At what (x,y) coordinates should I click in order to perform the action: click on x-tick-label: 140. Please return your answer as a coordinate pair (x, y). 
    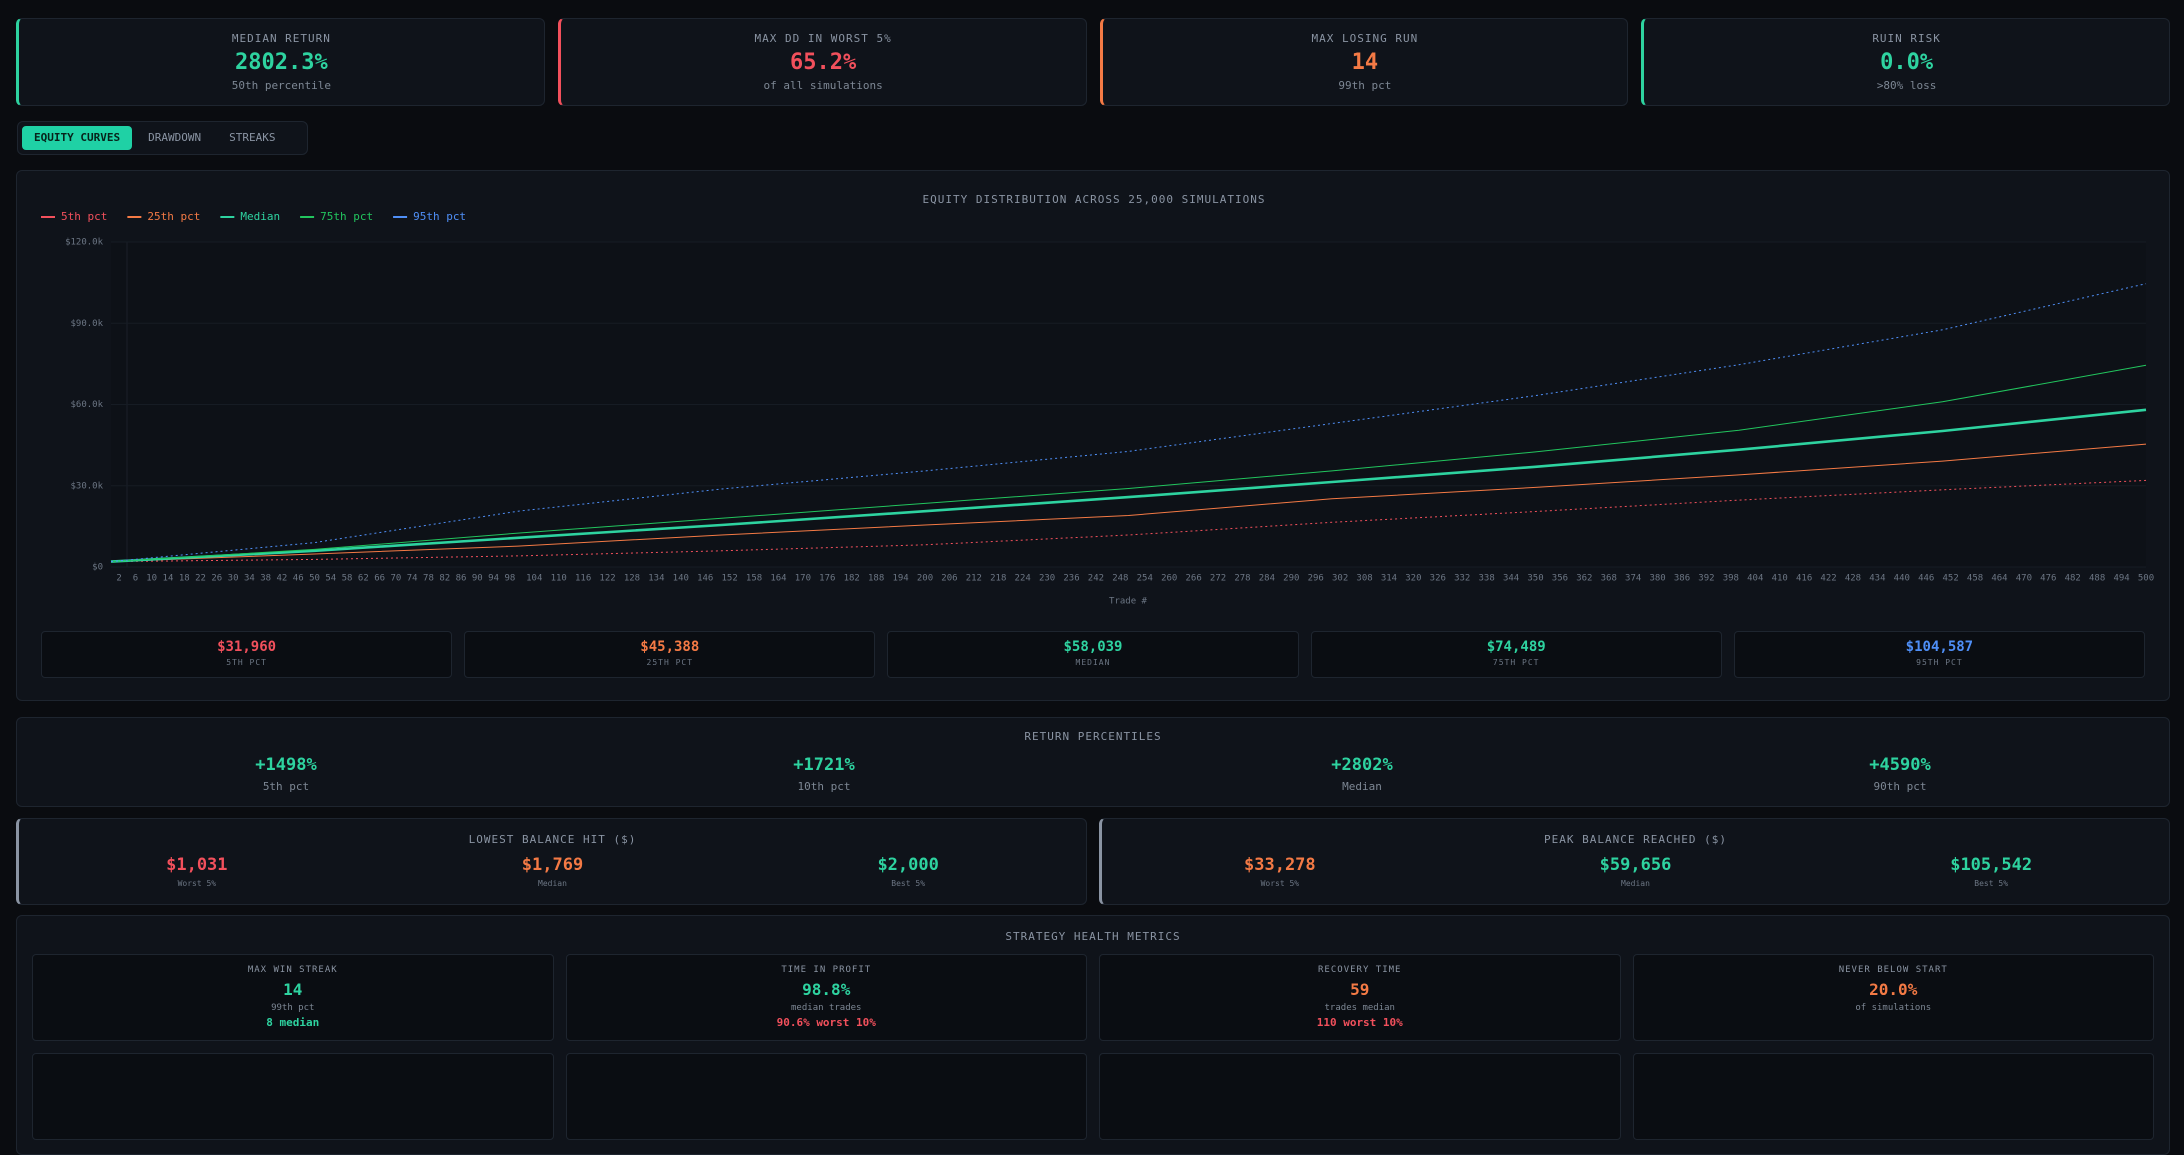
    Looking at the image, I should click on (681, 579).